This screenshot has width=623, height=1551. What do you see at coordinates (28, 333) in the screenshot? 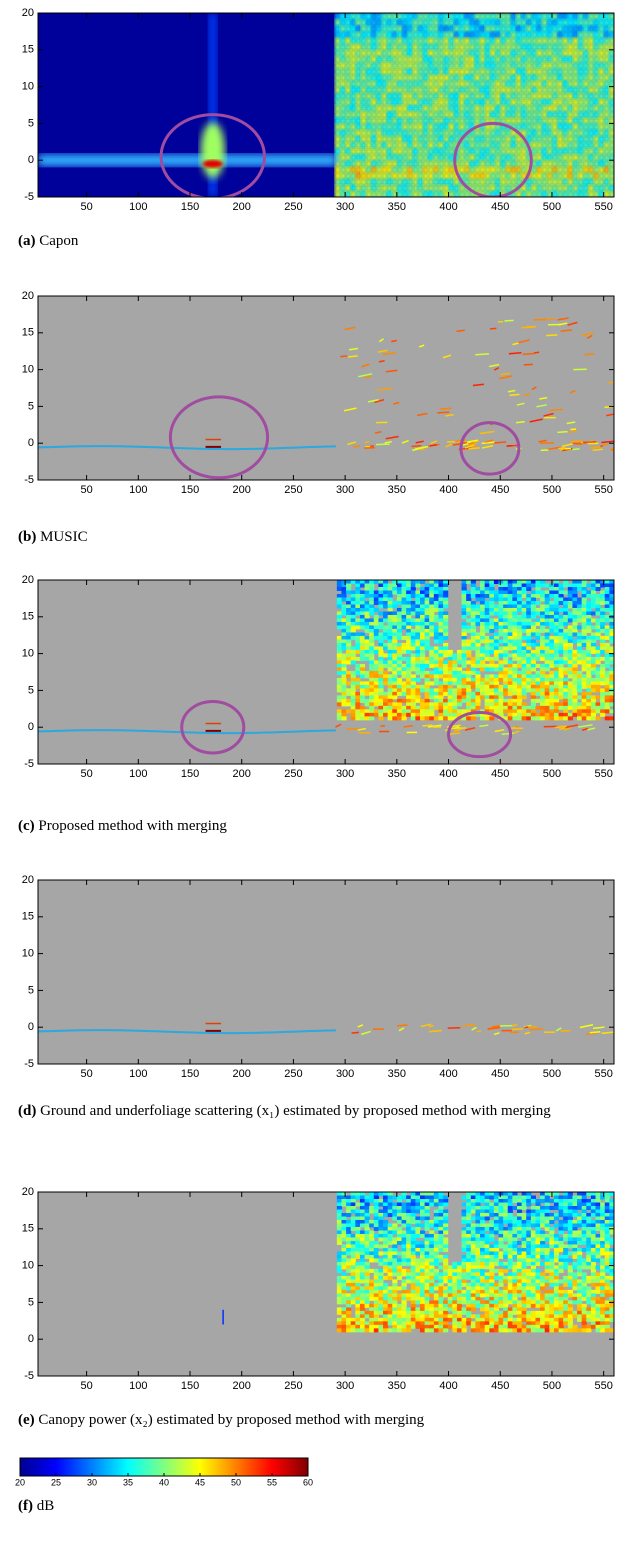
I see `y-tick-label: 15` at bounding box center [28, 333].